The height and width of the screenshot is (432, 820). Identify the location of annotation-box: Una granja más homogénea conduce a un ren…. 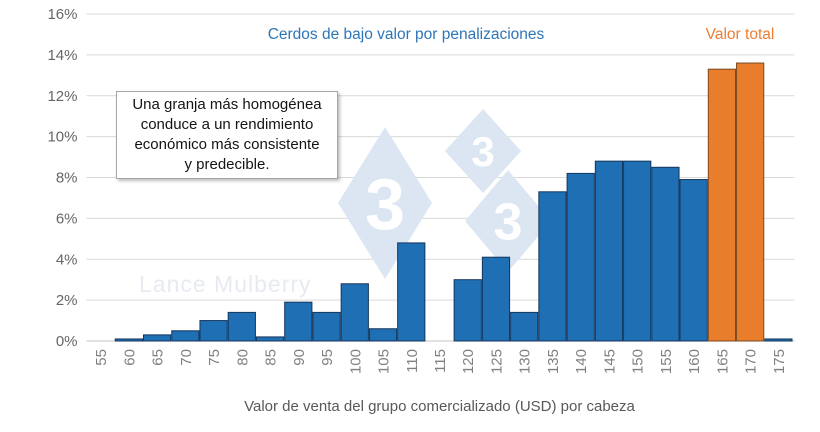
(227, 135).